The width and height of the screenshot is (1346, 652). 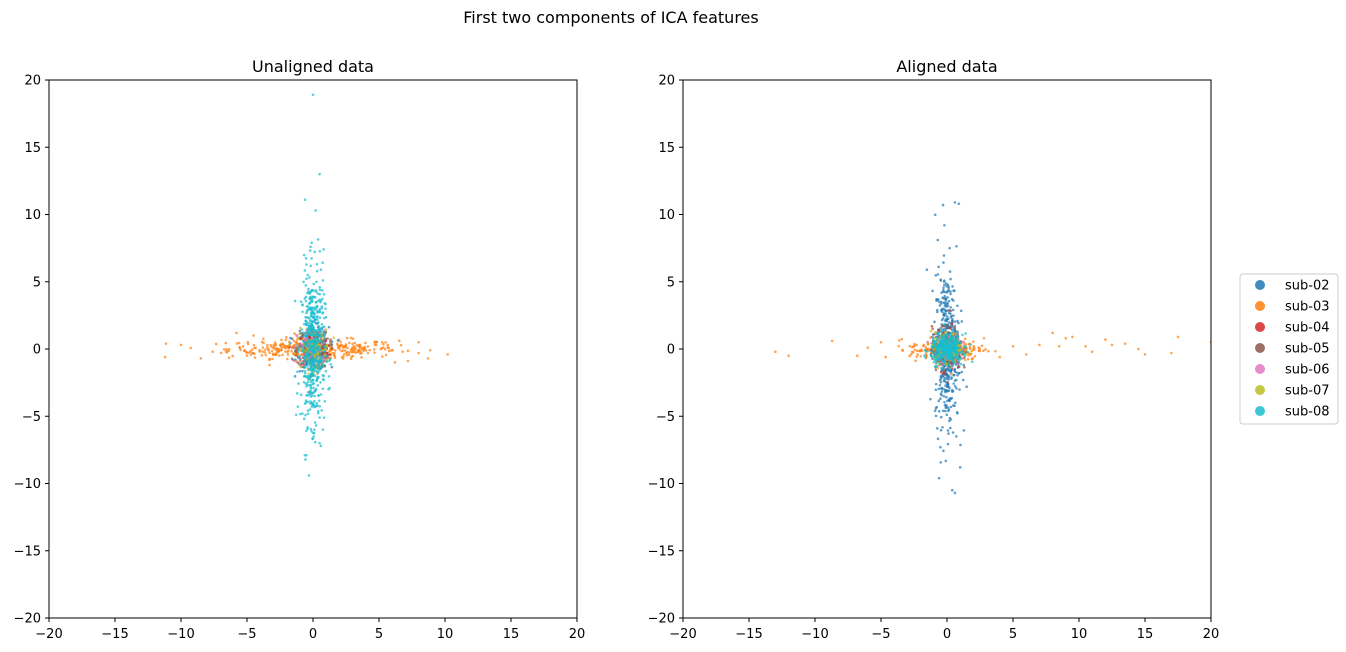 What do you see at coordinates (1260, 285) in the screenshot?
I see `legend-marker` at bounding box center [1260, 285].